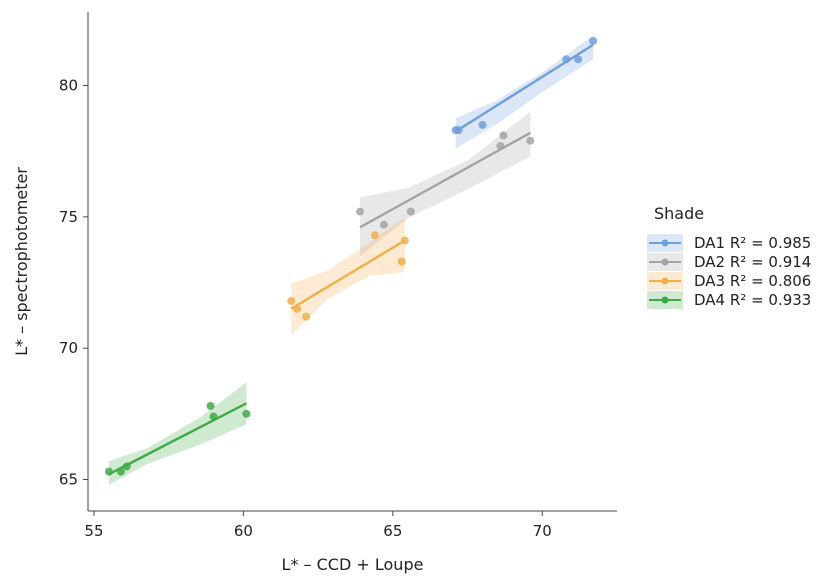  What do you see at coordinates (21, 261) in the screenshot?
I see `y-axis-title: L* – spectrophotometer` at bounding box center [21, 261].